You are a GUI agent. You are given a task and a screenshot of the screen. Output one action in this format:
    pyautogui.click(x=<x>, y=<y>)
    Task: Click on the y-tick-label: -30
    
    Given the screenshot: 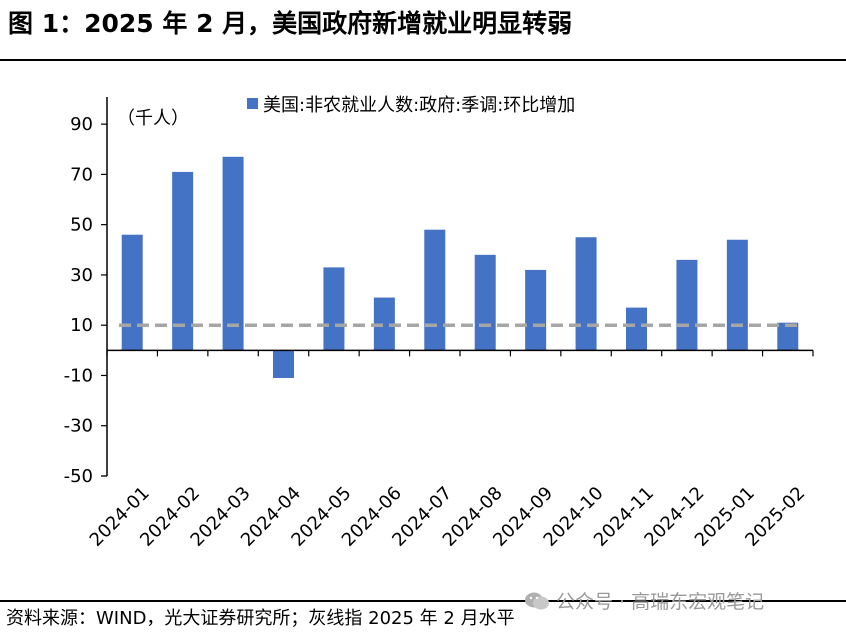 What is the action you would take?
    pyautogui.click(x=78, y=426)
    